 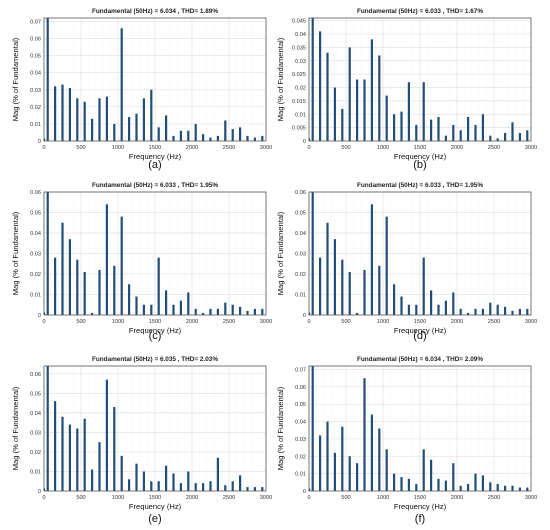 What do you see at coordinates (420, 11) in the screenshot?
I see `chart-title: Fundamental (50Hz) = 6.033 , THD= 1.67%` at bounding box center [420, 11].